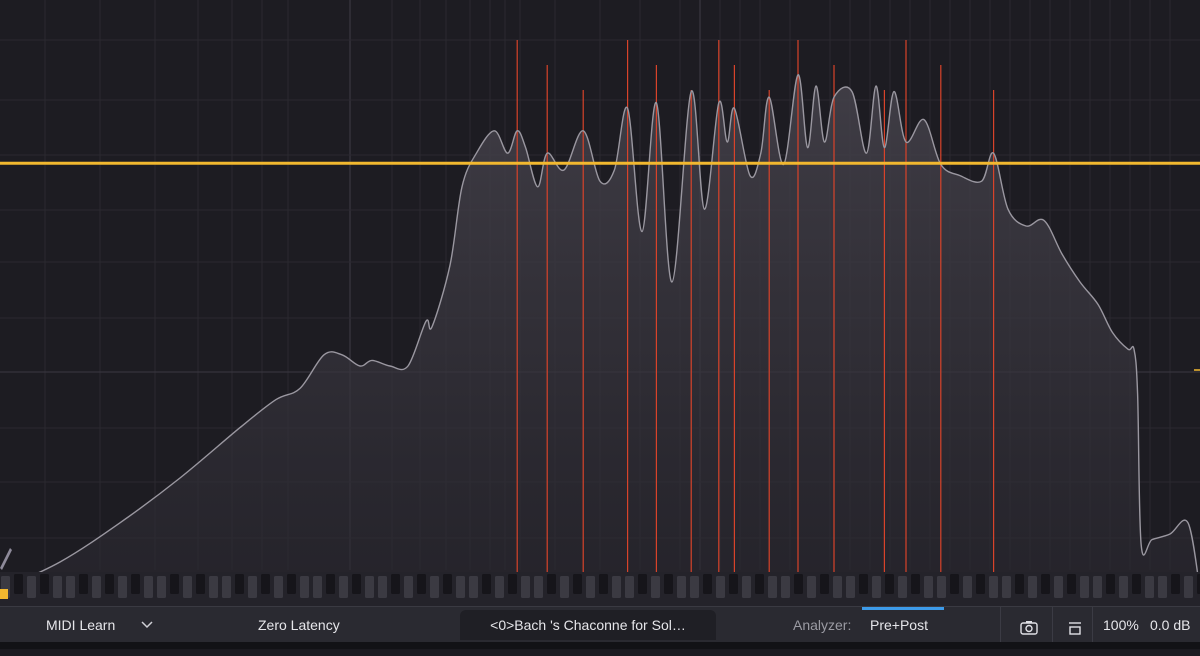  What do you see at coordinates (1075, 625) in the screenshot?
I see `collapse-button` at bounding box center [1075, 625].